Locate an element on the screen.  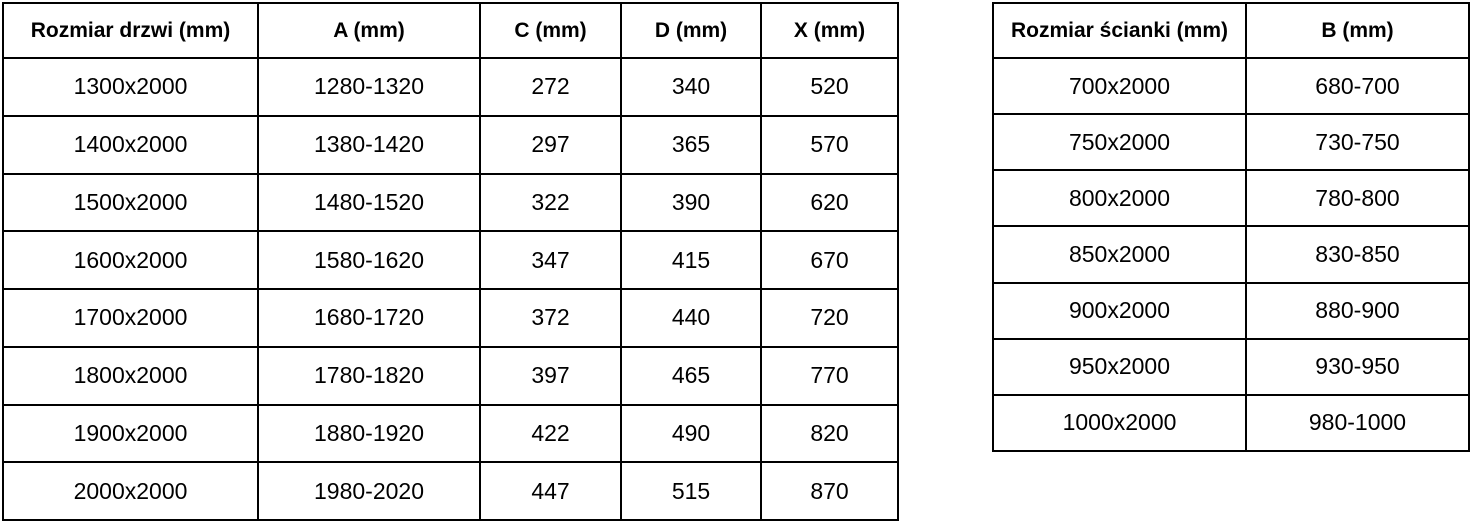
wall-sizes-row-6: 1000x2000 980-1000 is located at coordinates (1231, 423).